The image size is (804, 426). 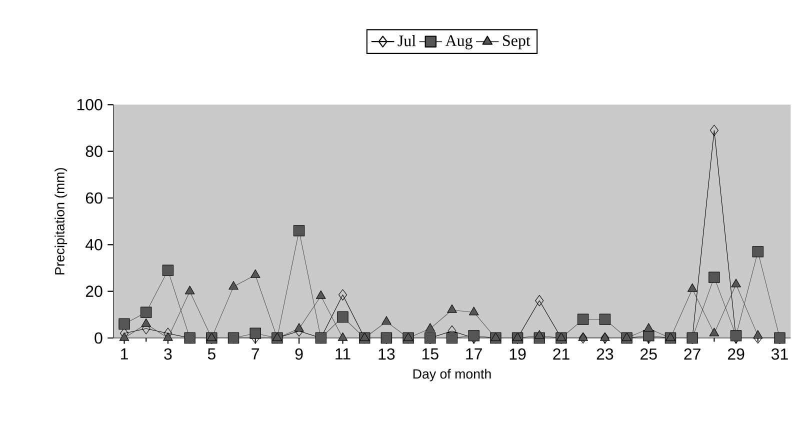 I want to click on y-tick-label: 40, so click(x=94, y=244).